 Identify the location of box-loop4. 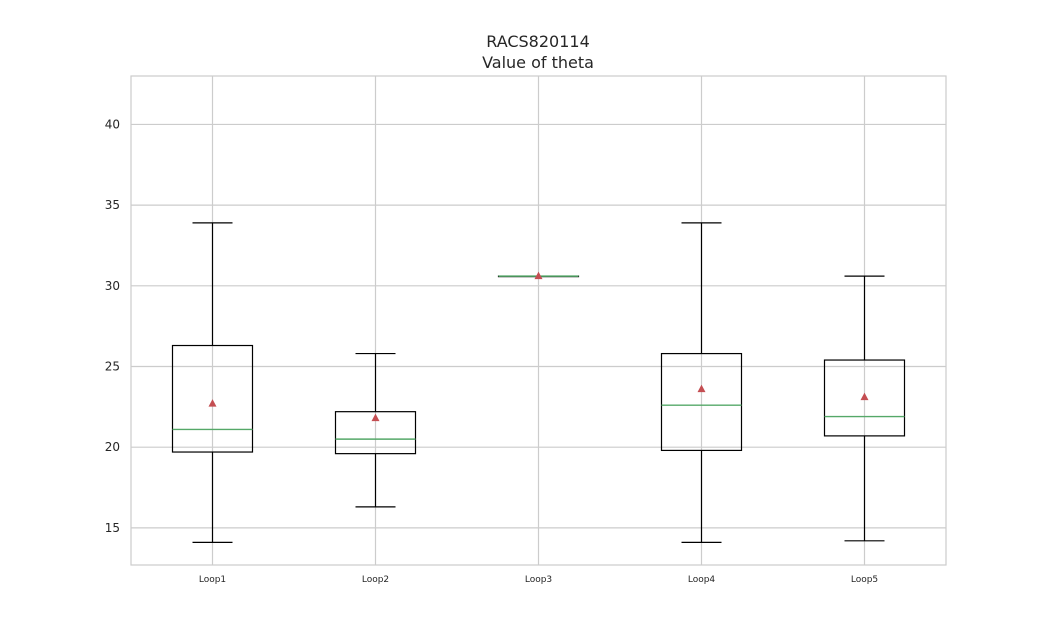
(701, 383).